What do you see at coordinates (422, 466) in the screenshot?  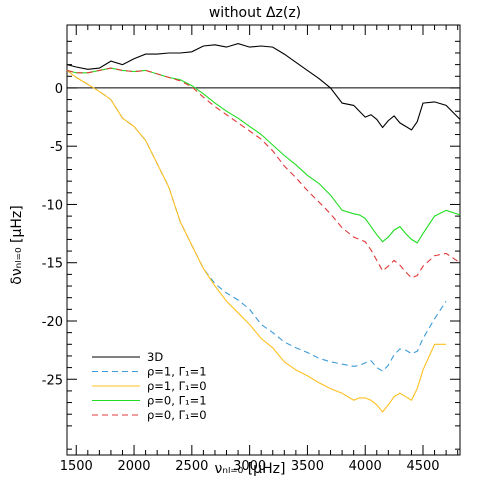 I see `x-tick-label: 4500` at bounding box center [422, 466].